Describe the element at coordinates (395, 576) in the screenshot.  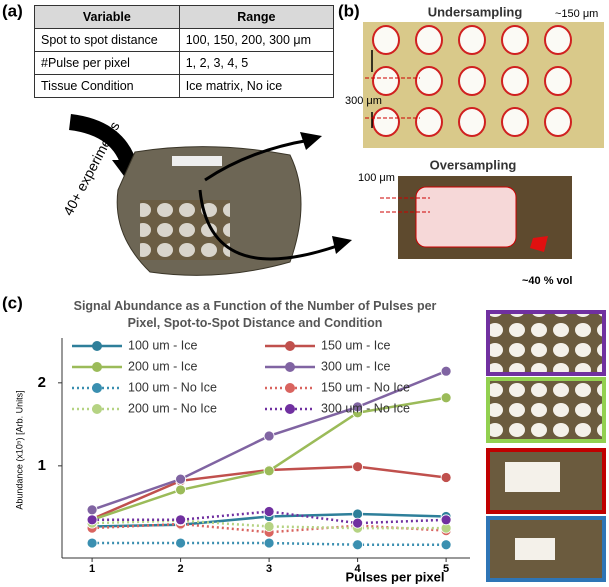
I see `x-axis-label: Pulses per pixel` at that location.